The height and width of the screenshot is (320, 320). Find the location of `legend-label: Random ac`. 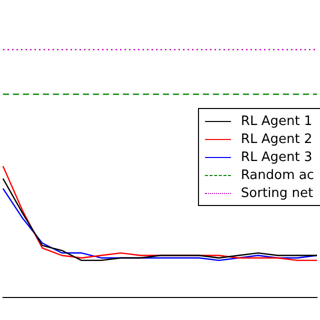

legend-label: Random ac is located at coordinates (277, 175).